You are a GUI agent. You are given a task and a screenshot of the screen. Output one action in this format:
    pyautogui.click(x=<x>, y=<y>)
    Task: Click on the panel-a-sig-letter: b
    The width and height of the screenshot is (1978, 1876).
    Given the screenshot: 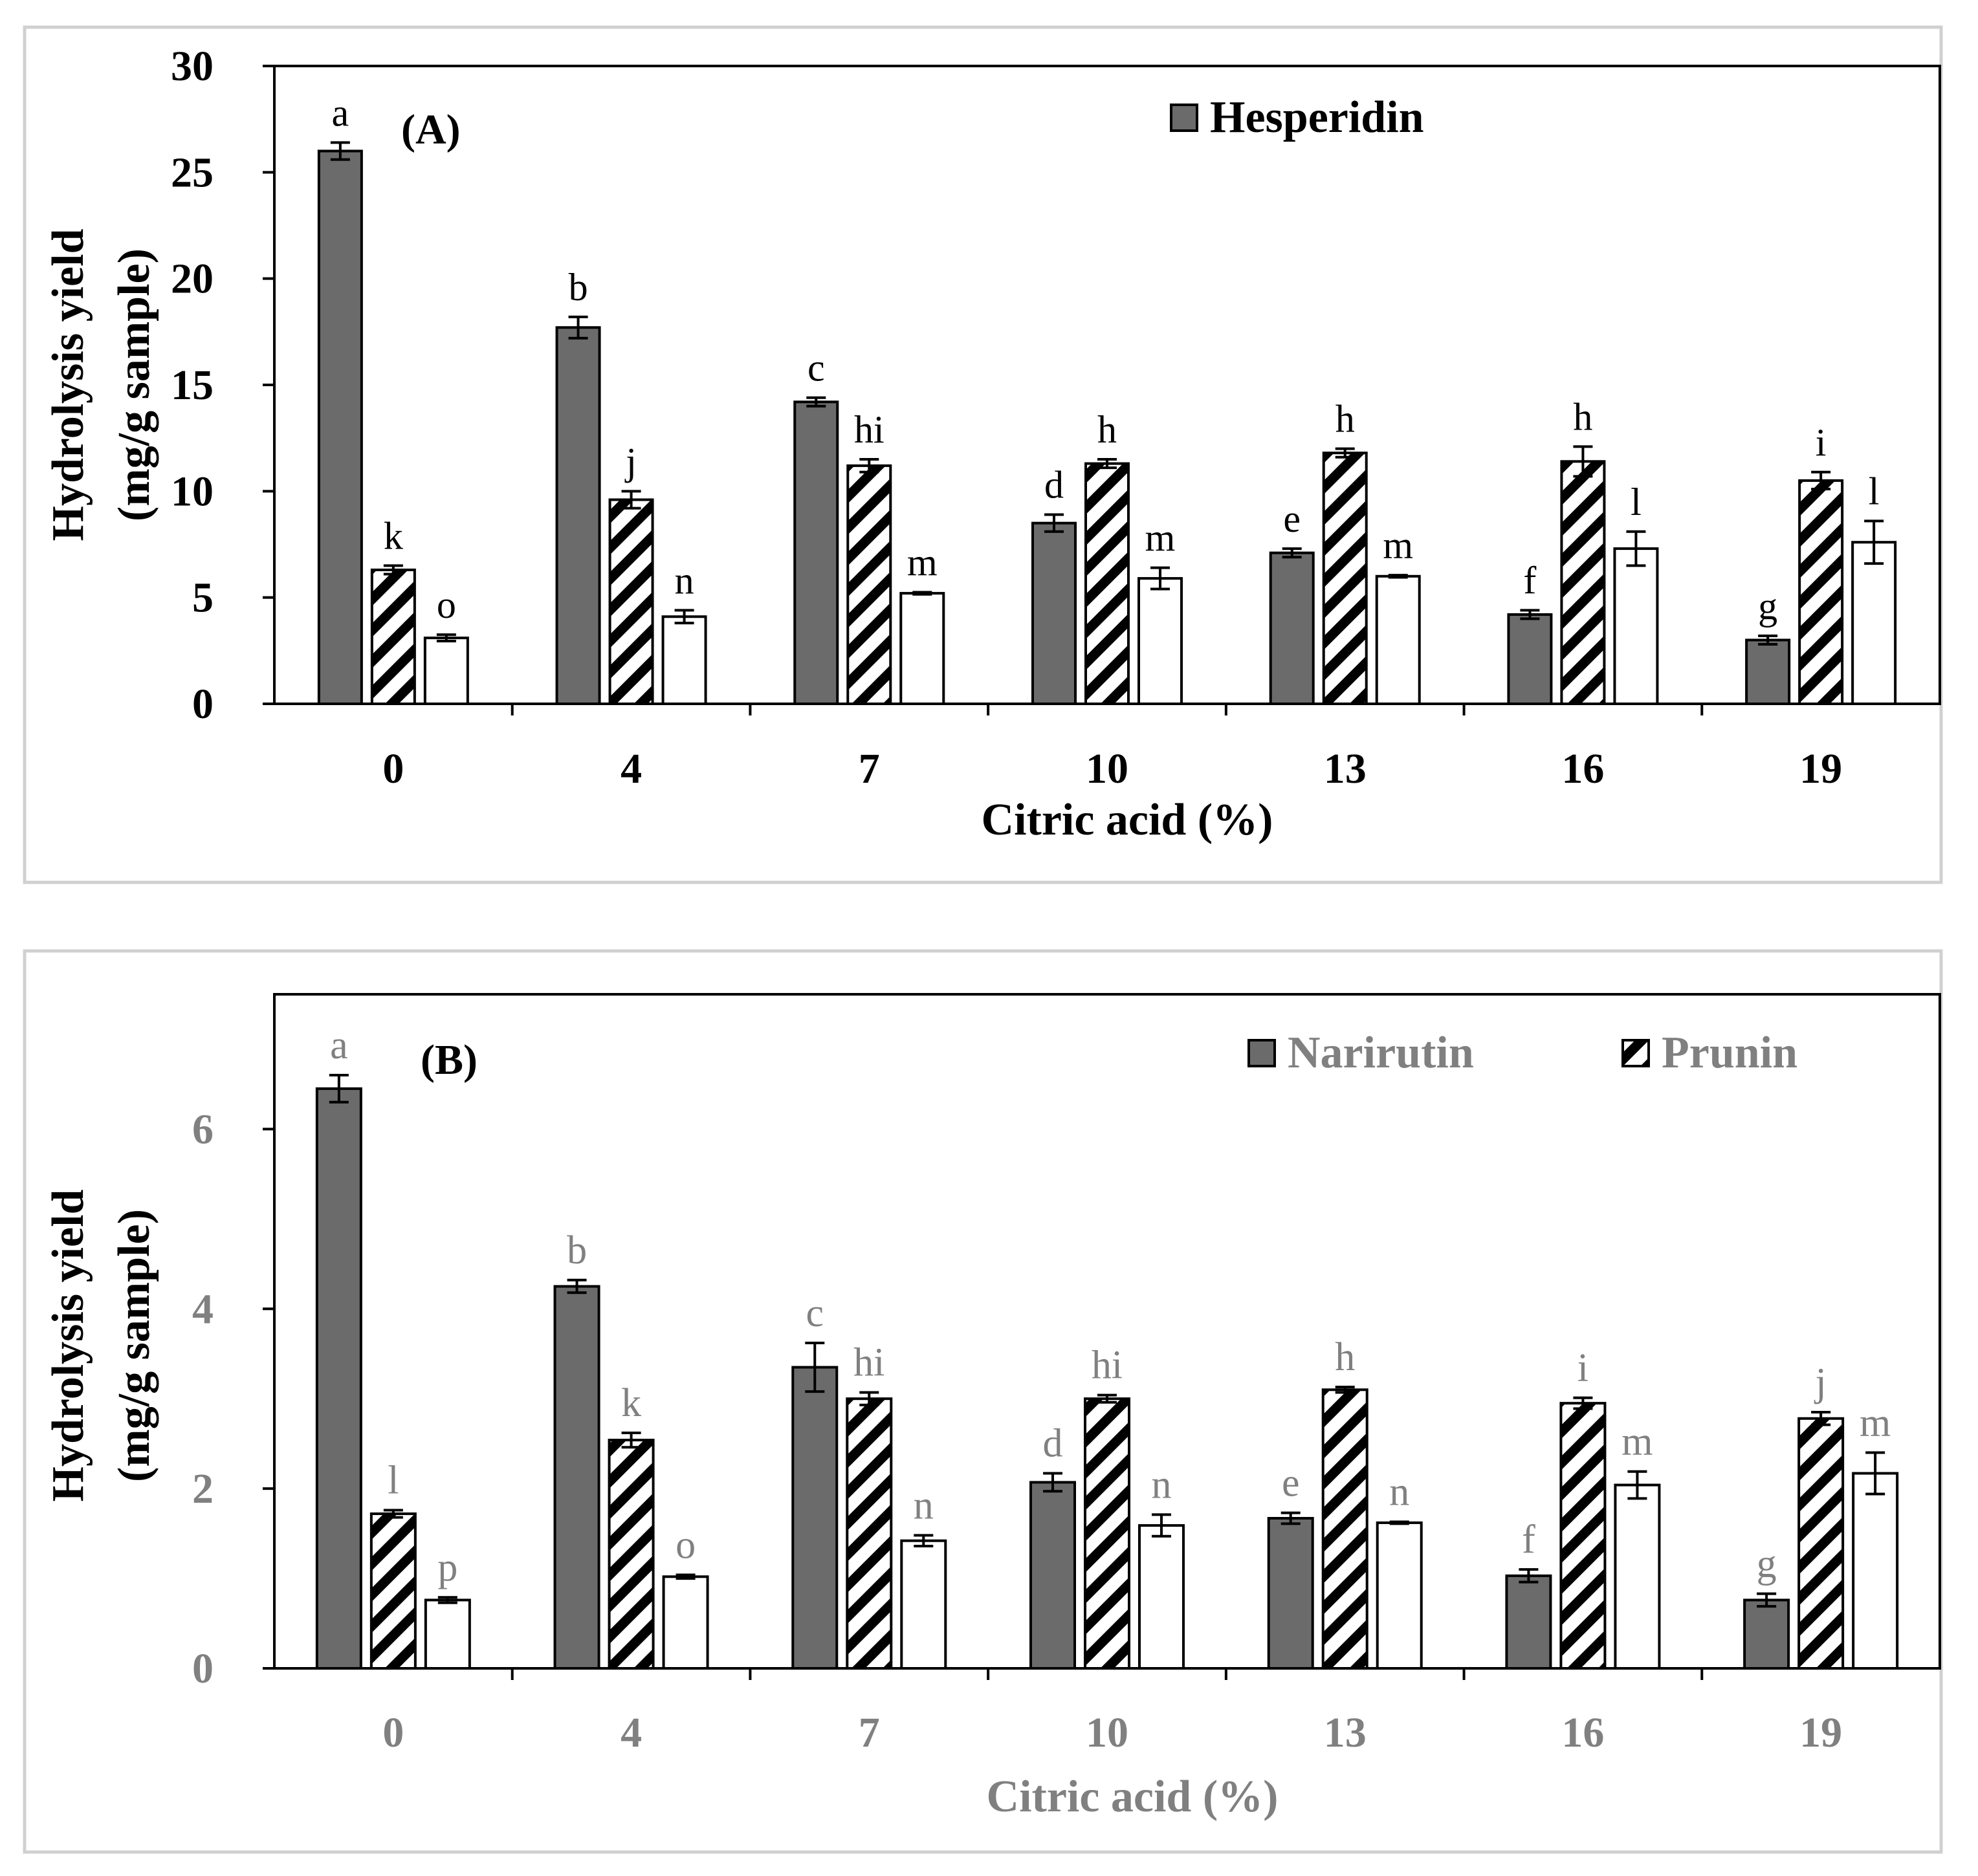 What is the action you would take?
    pyautogui.click(x=578, y=287)
    